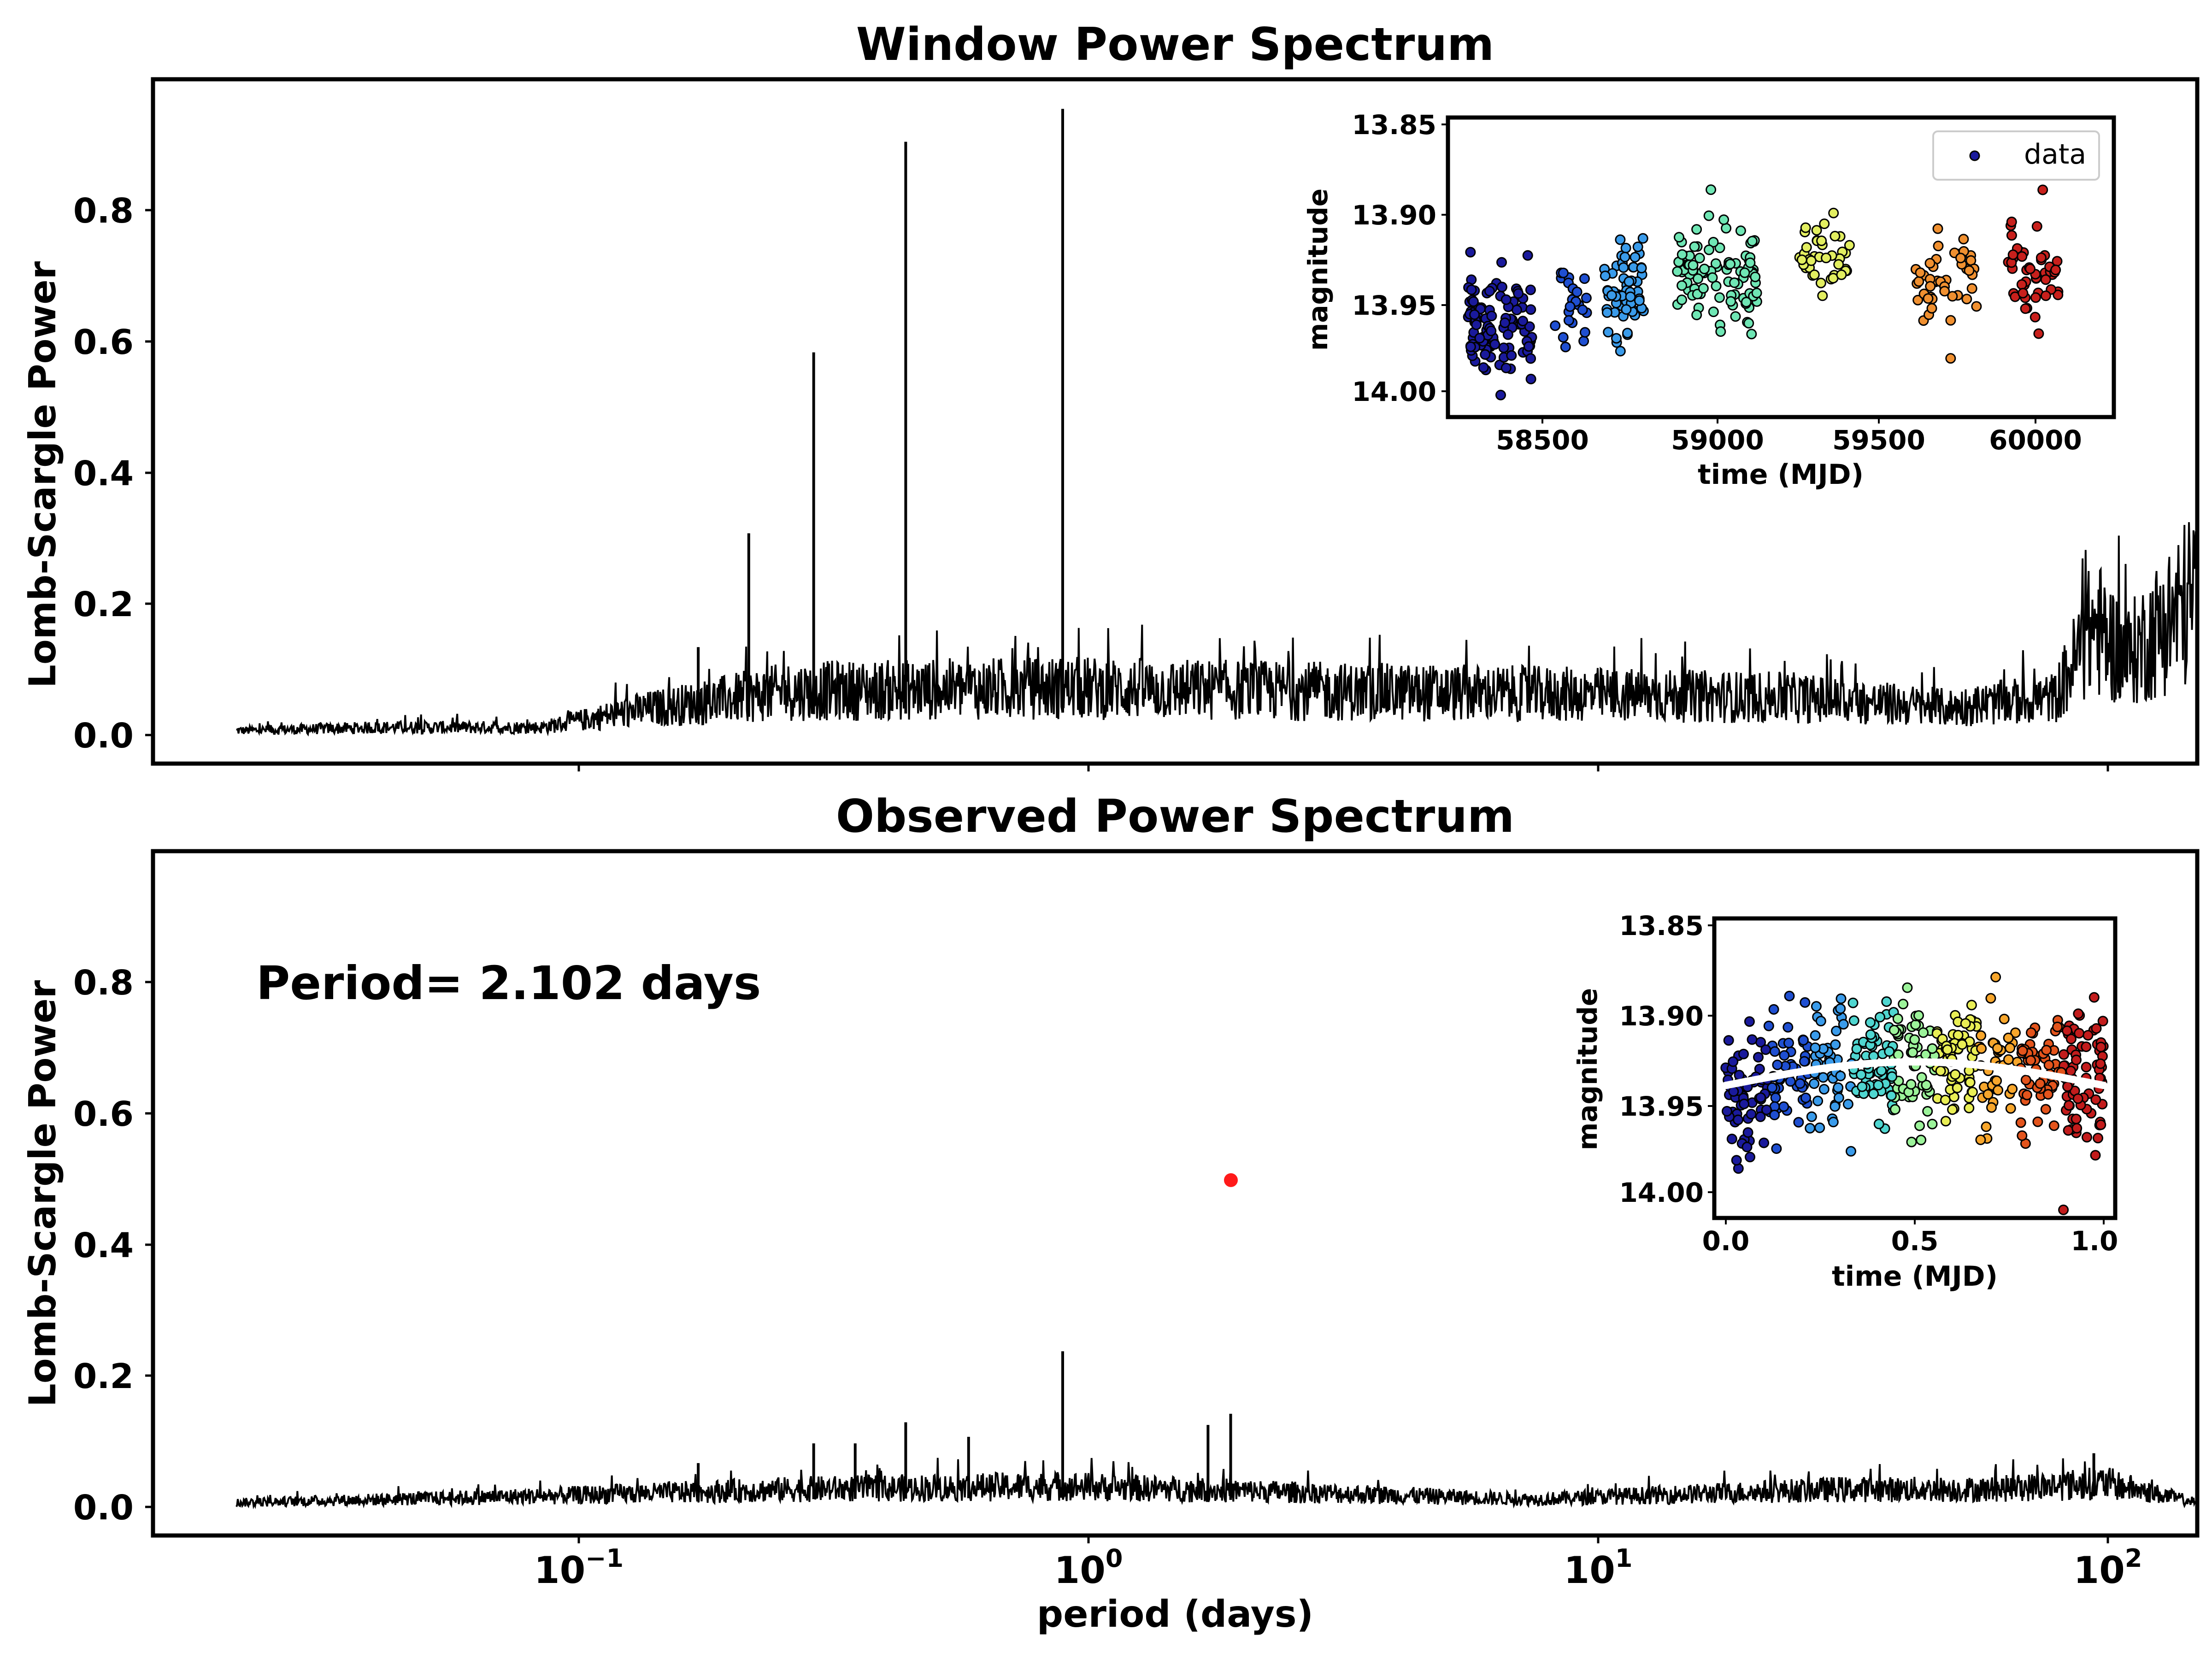  I want to click on observed-xtick-label: 101, so click(1598, 1568).